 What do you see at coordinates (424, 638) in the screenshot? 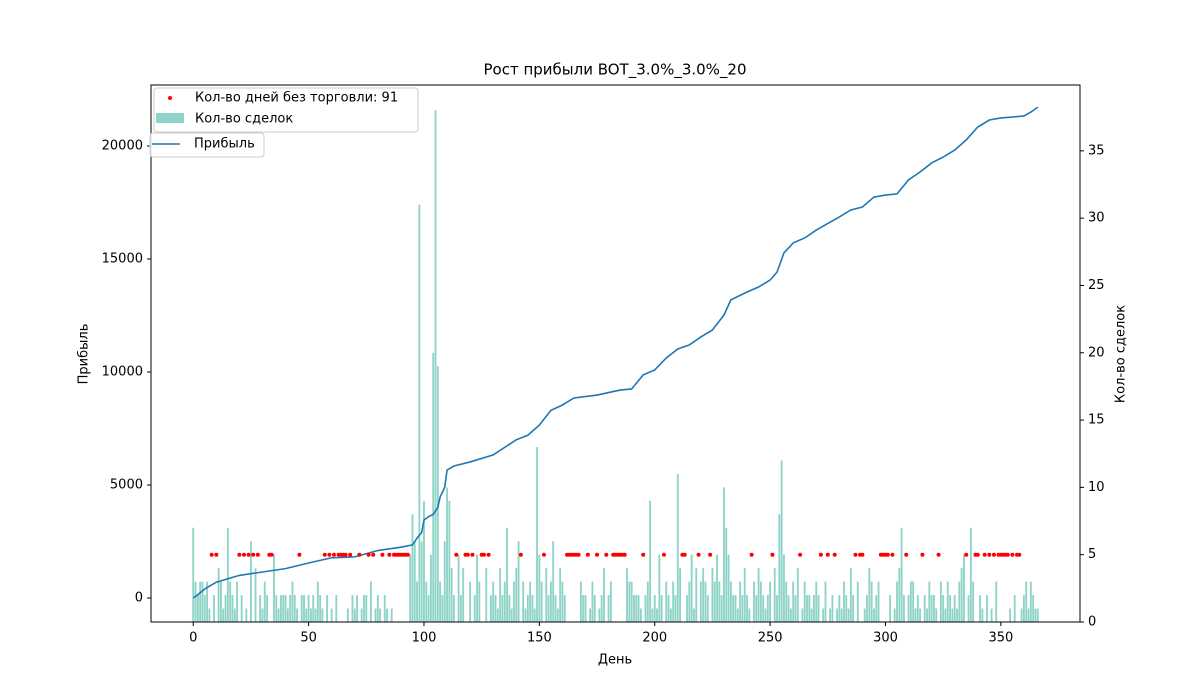
I see `x-tick-label: 100` at bounding box center [424, 638].